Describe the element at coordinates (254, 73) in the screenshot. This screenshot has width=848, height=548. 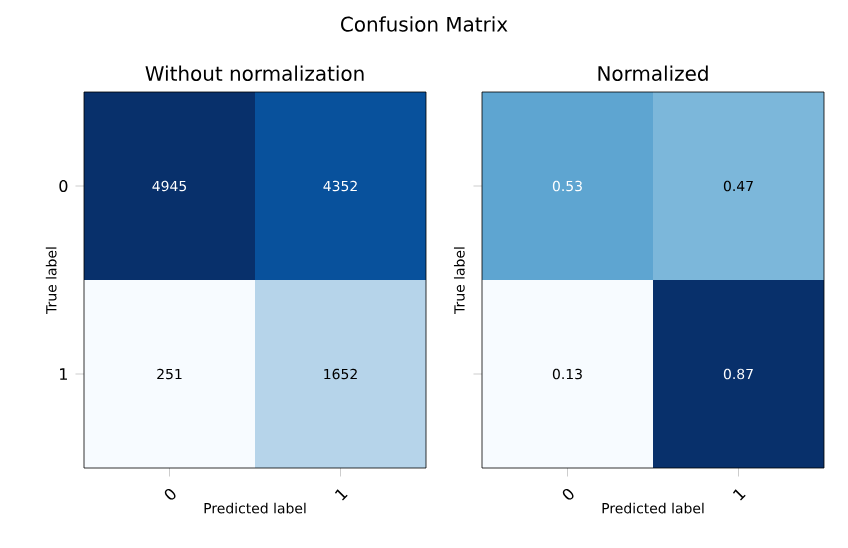
I see `chart-title: Without normalization` at that location.